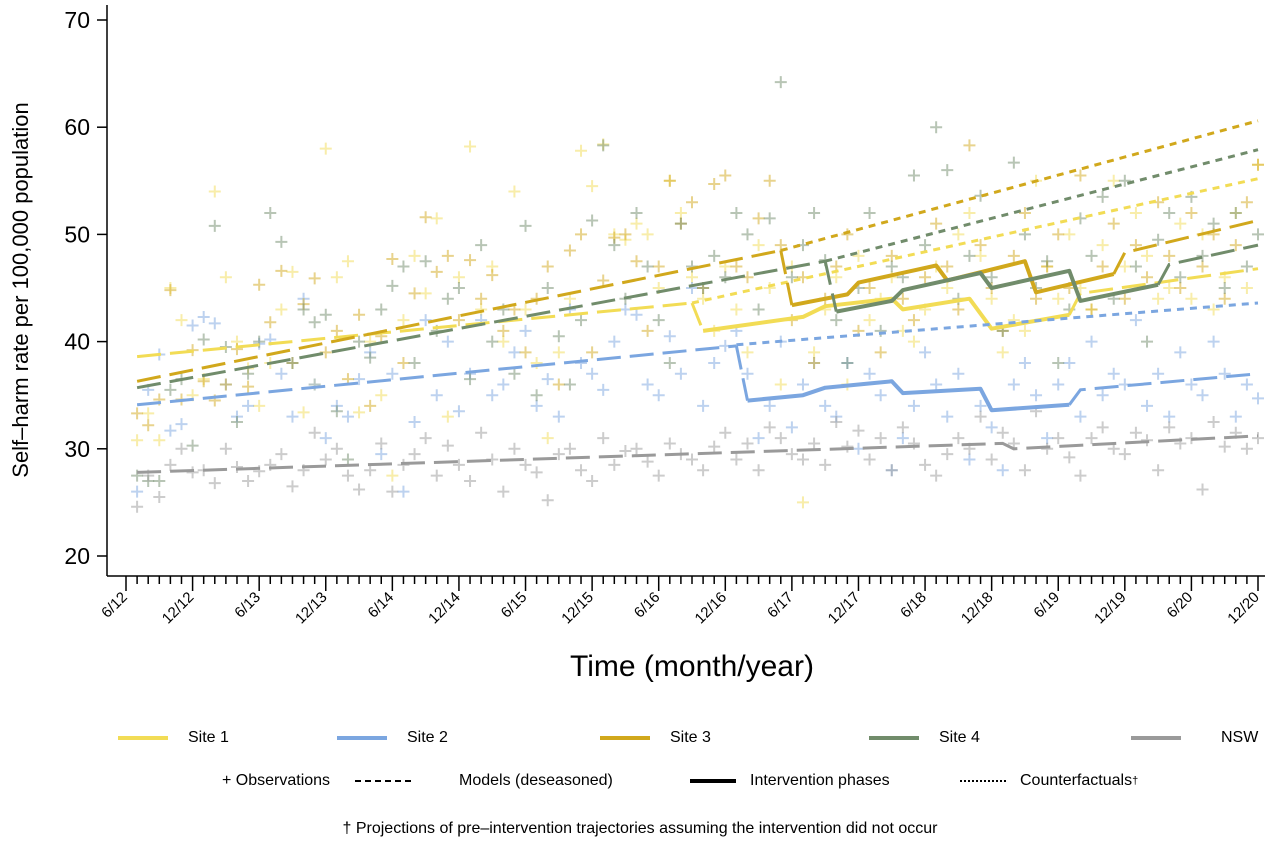  Describe the element at coordinates (894, 738) in the screenshot. I see `legend-swatch` at that location.